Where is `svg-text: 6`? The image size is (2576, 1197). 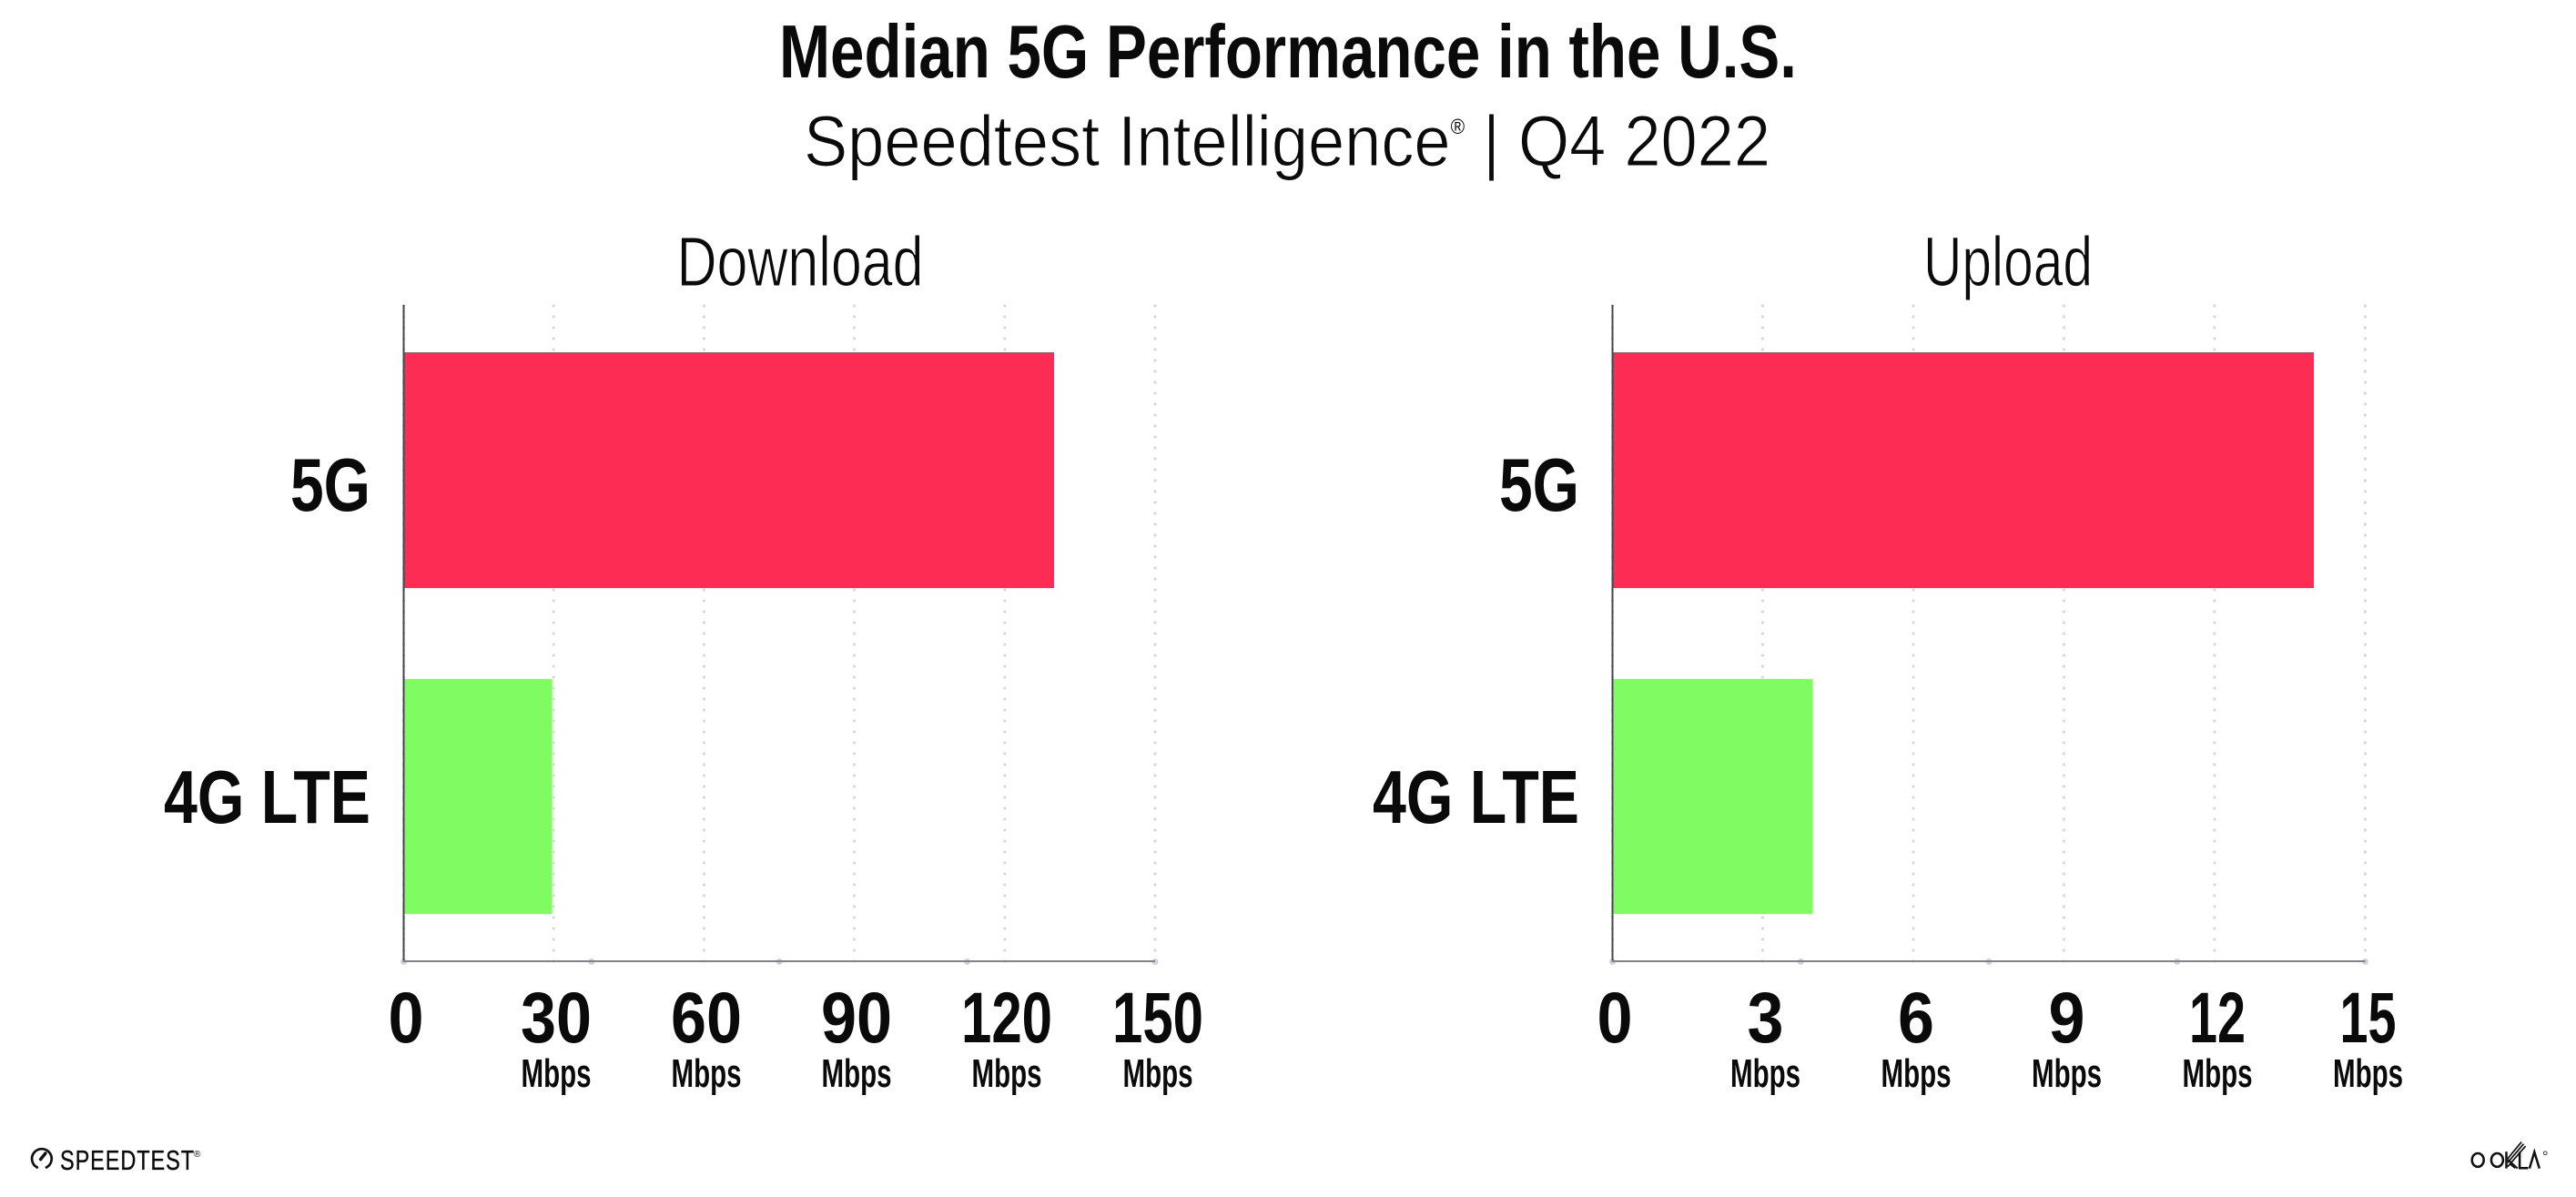
svg-text: 6 is located at coordinates (1916, 1018).